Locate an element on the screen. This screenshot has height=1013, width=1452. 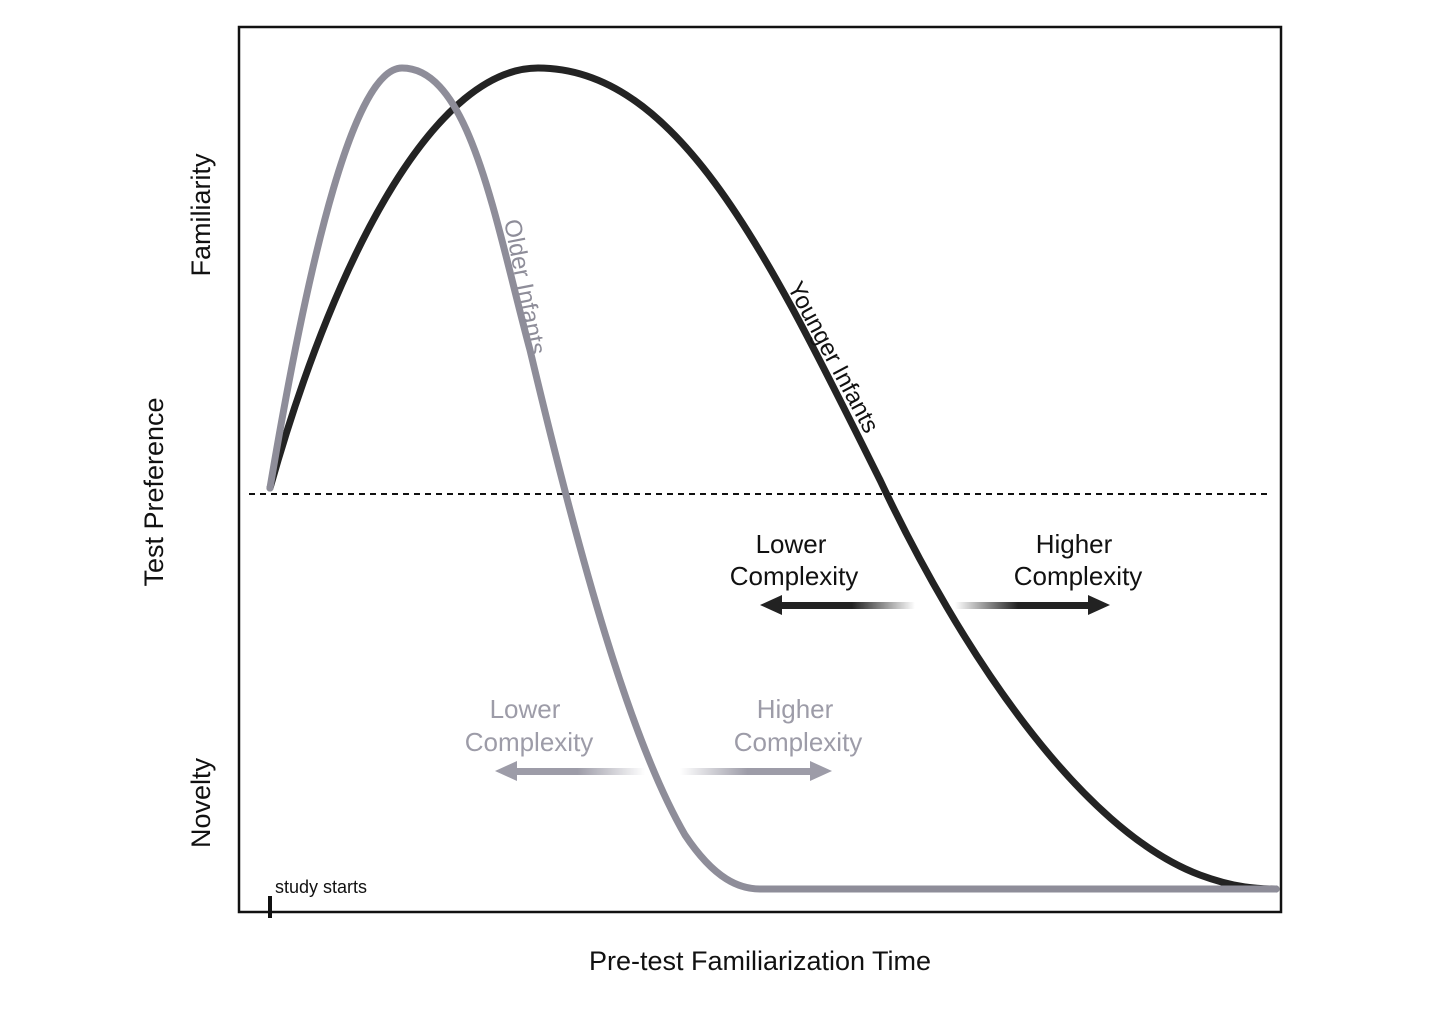
dark-higher-complexity-line1: Higher is located at coordinates (1074, 544).